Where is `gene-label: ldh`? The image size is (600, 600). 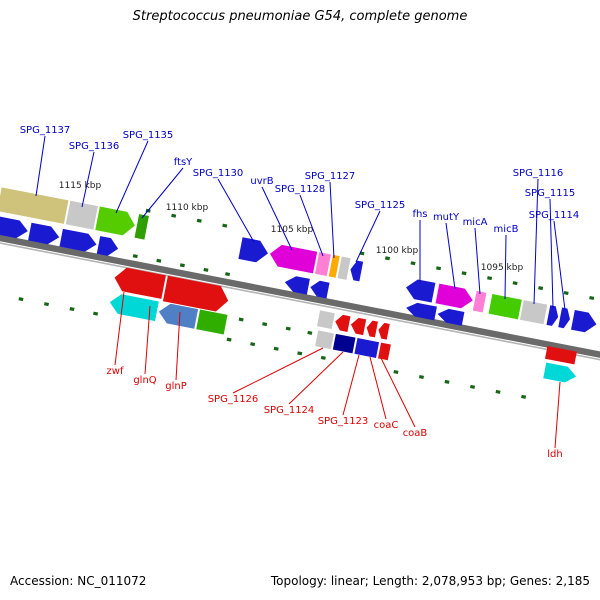 gene-label: ldh is located at coordinates (554, 454).